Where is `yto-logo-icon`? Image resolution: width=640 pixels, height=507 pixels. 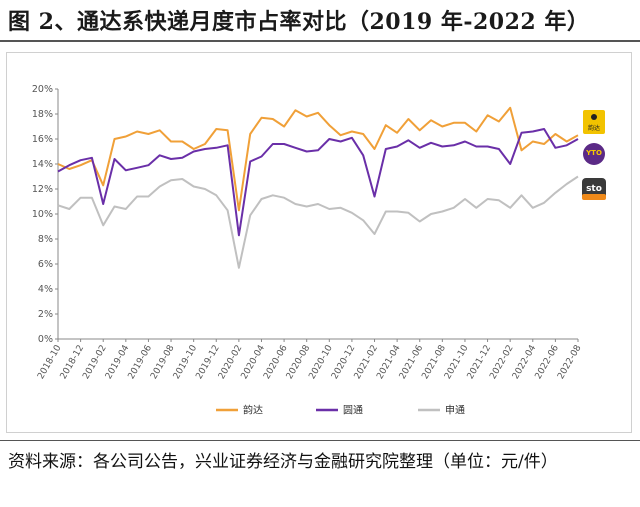 yto-logo-icon is located at coordinates (594, 154).